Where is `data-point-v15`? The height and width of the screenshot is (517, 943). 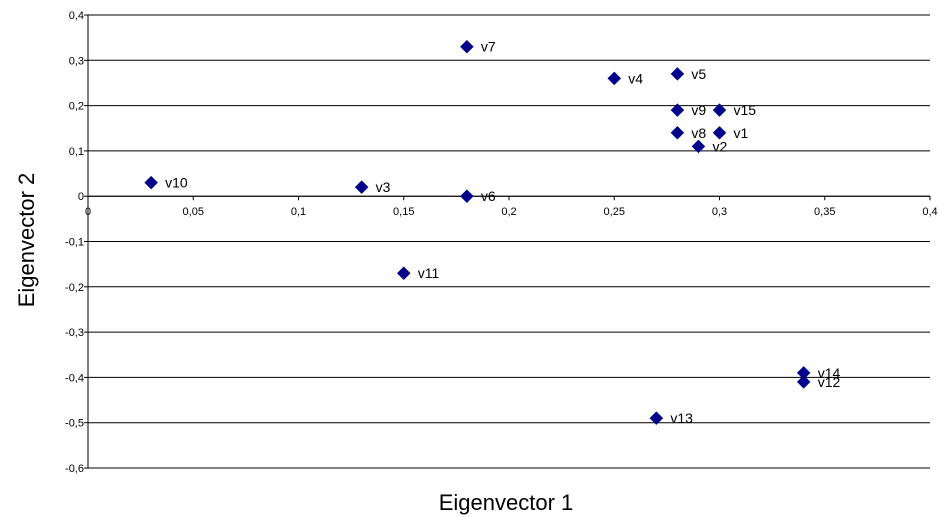
data-point-v15 is located at coordinates (719, 110).